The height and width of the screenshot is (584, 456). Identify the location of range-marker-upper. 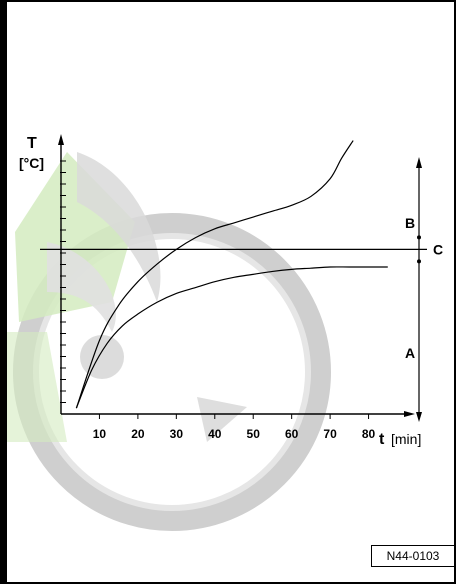
(419, 237).